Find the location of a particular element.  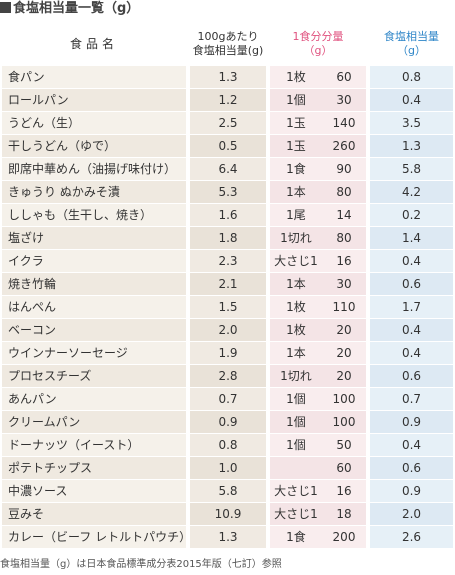

salt-per-portion-cell: 2.0 is located at coordinates (411, 514).